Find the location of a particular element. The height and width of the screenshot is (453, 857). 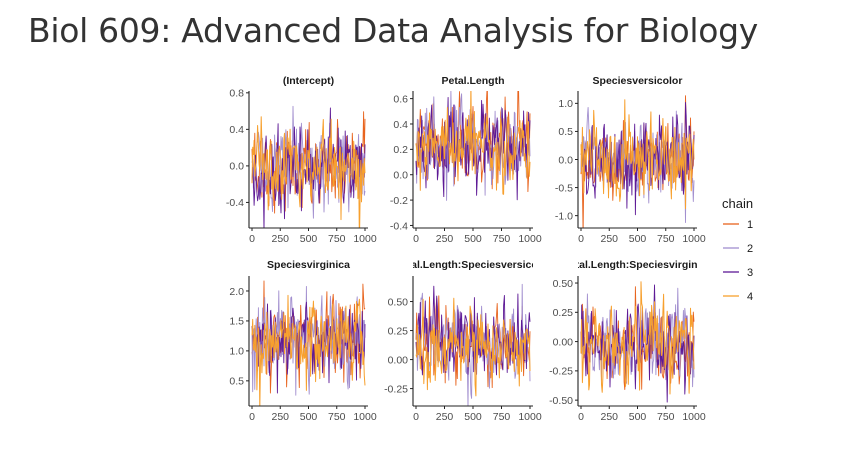

legend-label-3: 3 is located at coordinates (750, 273).